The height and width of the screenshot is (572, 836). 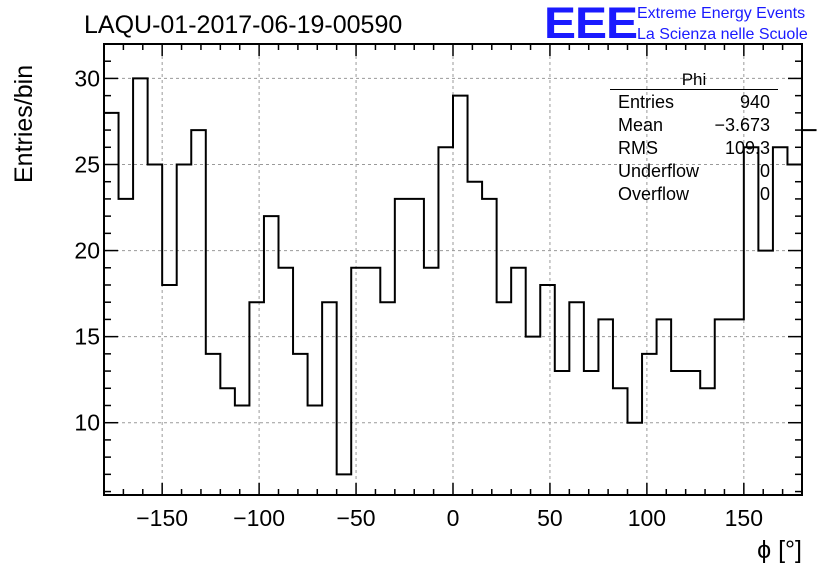 I want to click on y-tick-label: 25, so click(x=87, y=164).